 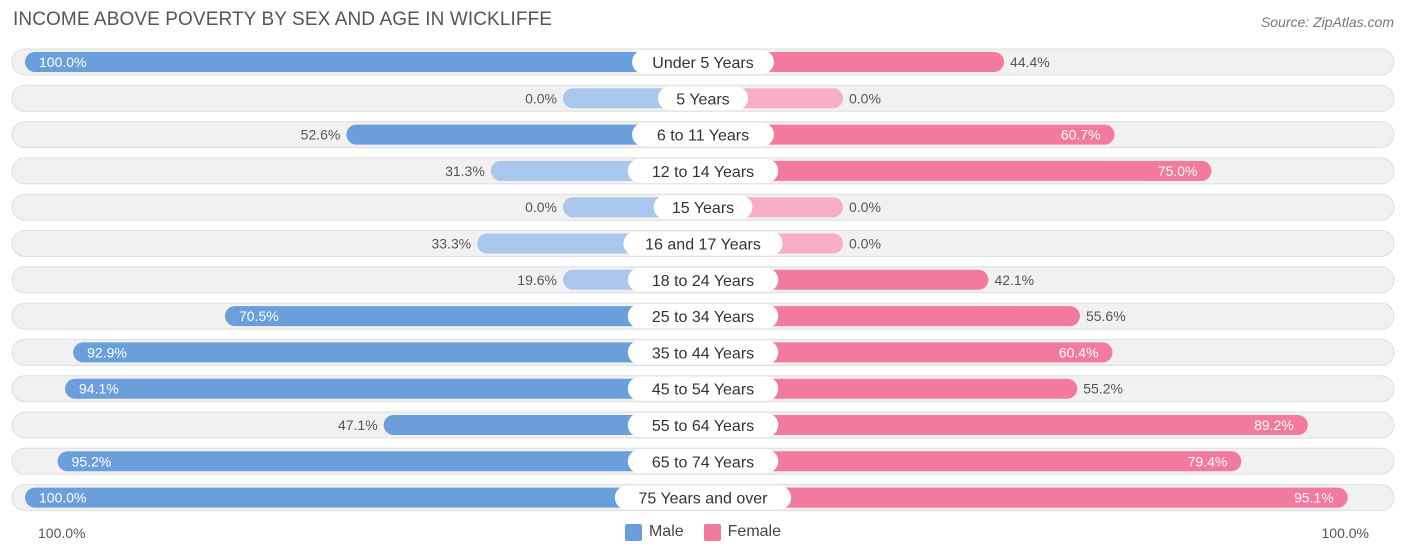 What do you see at coordinates (1103, 389) in the screenshot?
I see `female-value-label: 55.2%` at bounding box center [1103, 389].